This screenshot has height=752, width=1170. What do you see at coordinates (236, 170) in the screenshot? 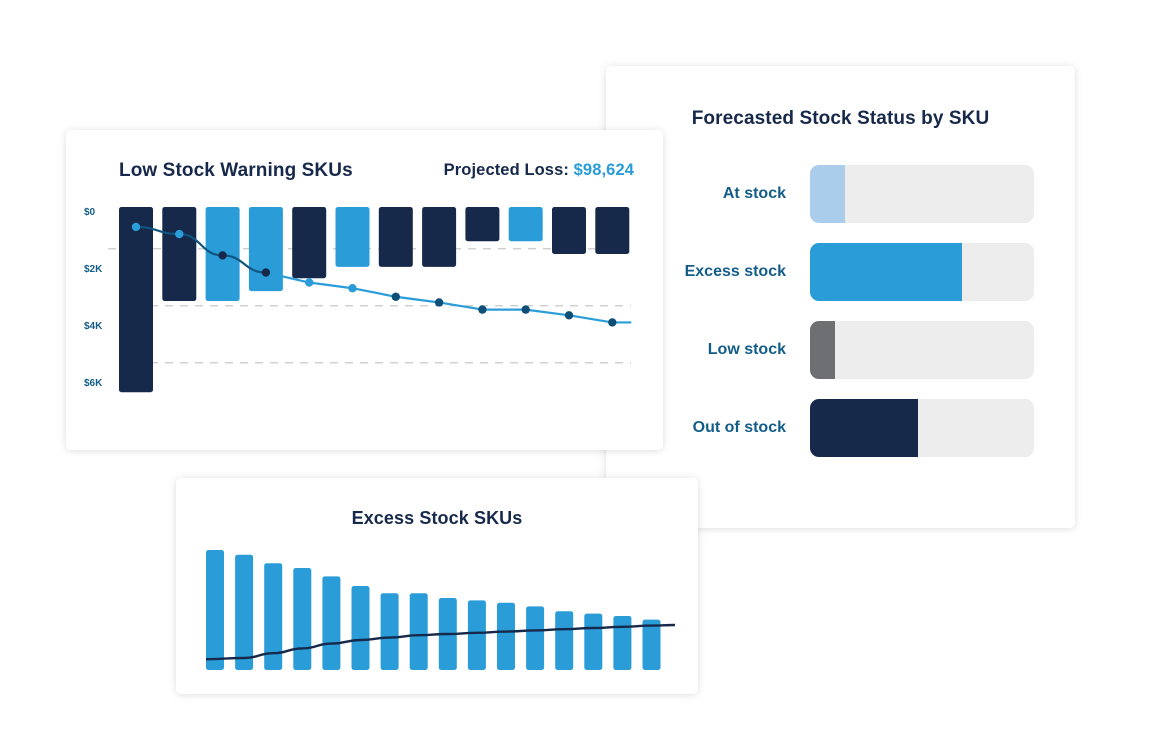
I see `low-stock-title: Low Stock Warning SKUs` at bounding box center [236, 170].